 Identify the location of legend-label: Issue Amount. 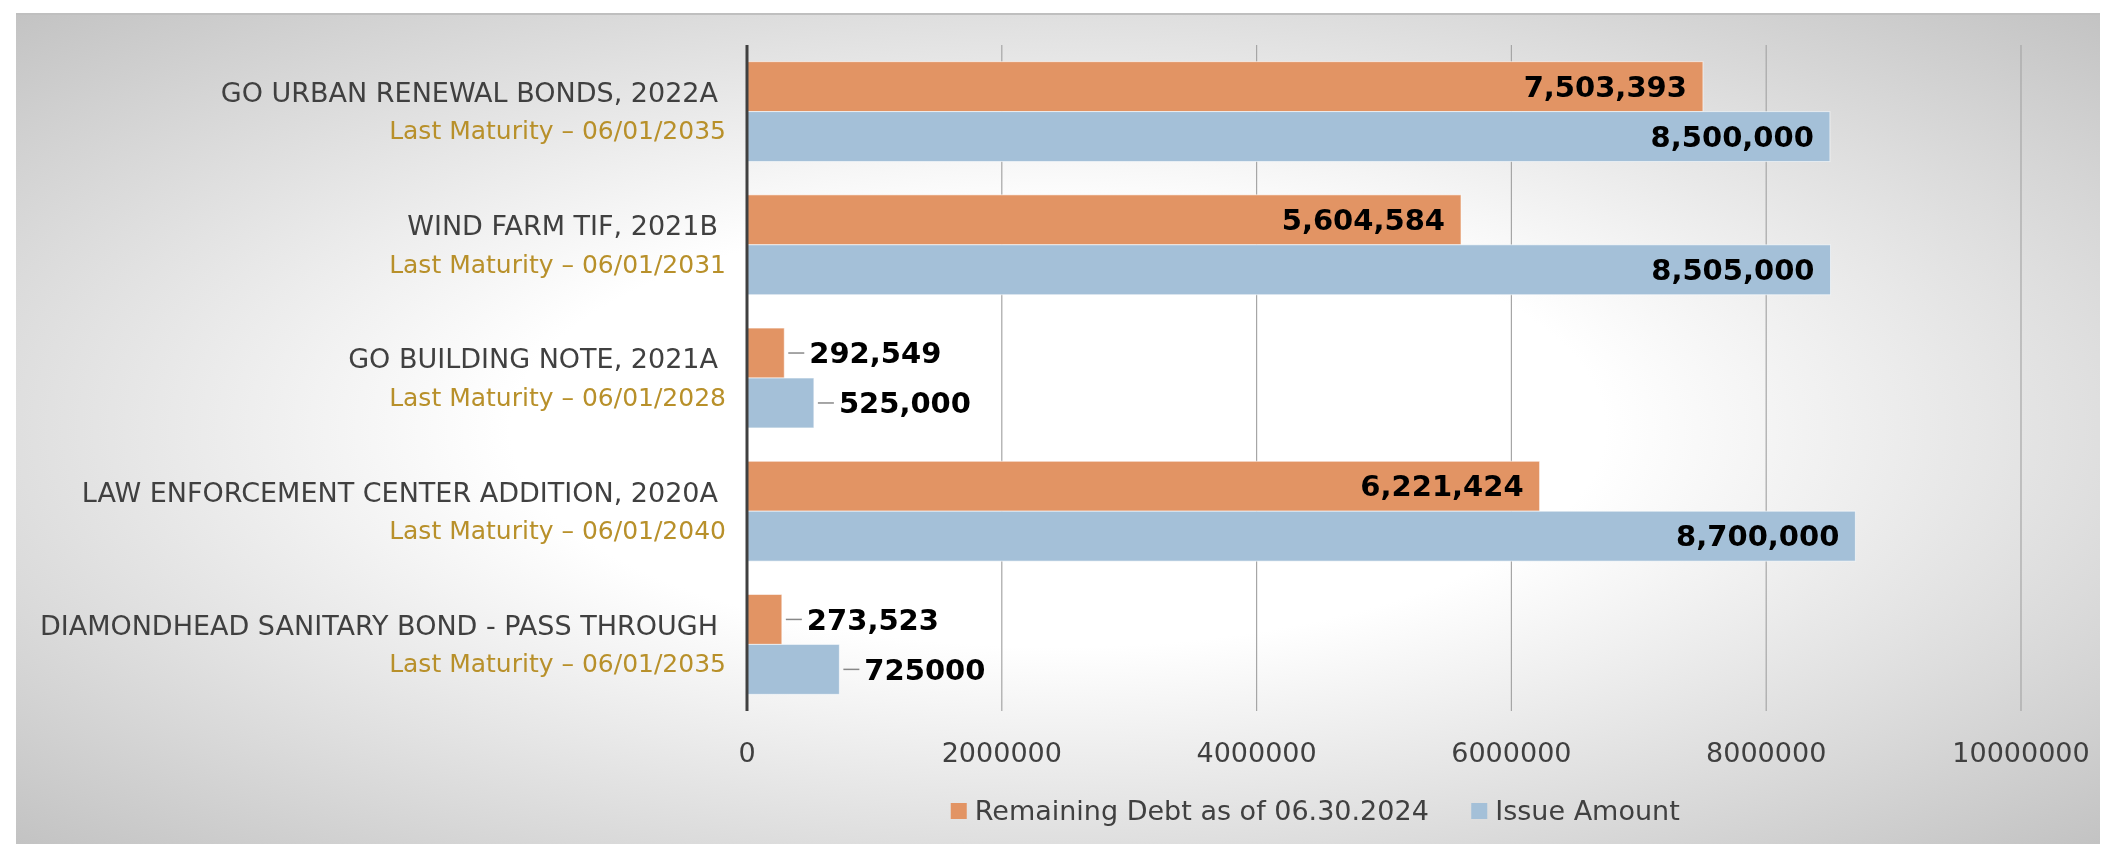
(1587, 811).